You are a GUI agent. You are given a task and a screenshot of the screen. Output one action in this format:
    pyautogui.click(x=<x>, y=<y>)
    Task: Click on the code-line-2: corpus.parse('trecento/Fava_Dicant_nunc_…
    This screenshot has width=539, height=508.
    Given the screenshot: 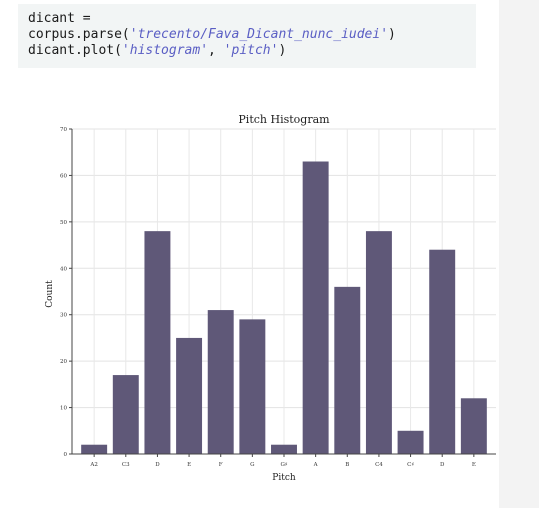 What is the action you would take?
    pyautogui.click(x=212, y=34)
    